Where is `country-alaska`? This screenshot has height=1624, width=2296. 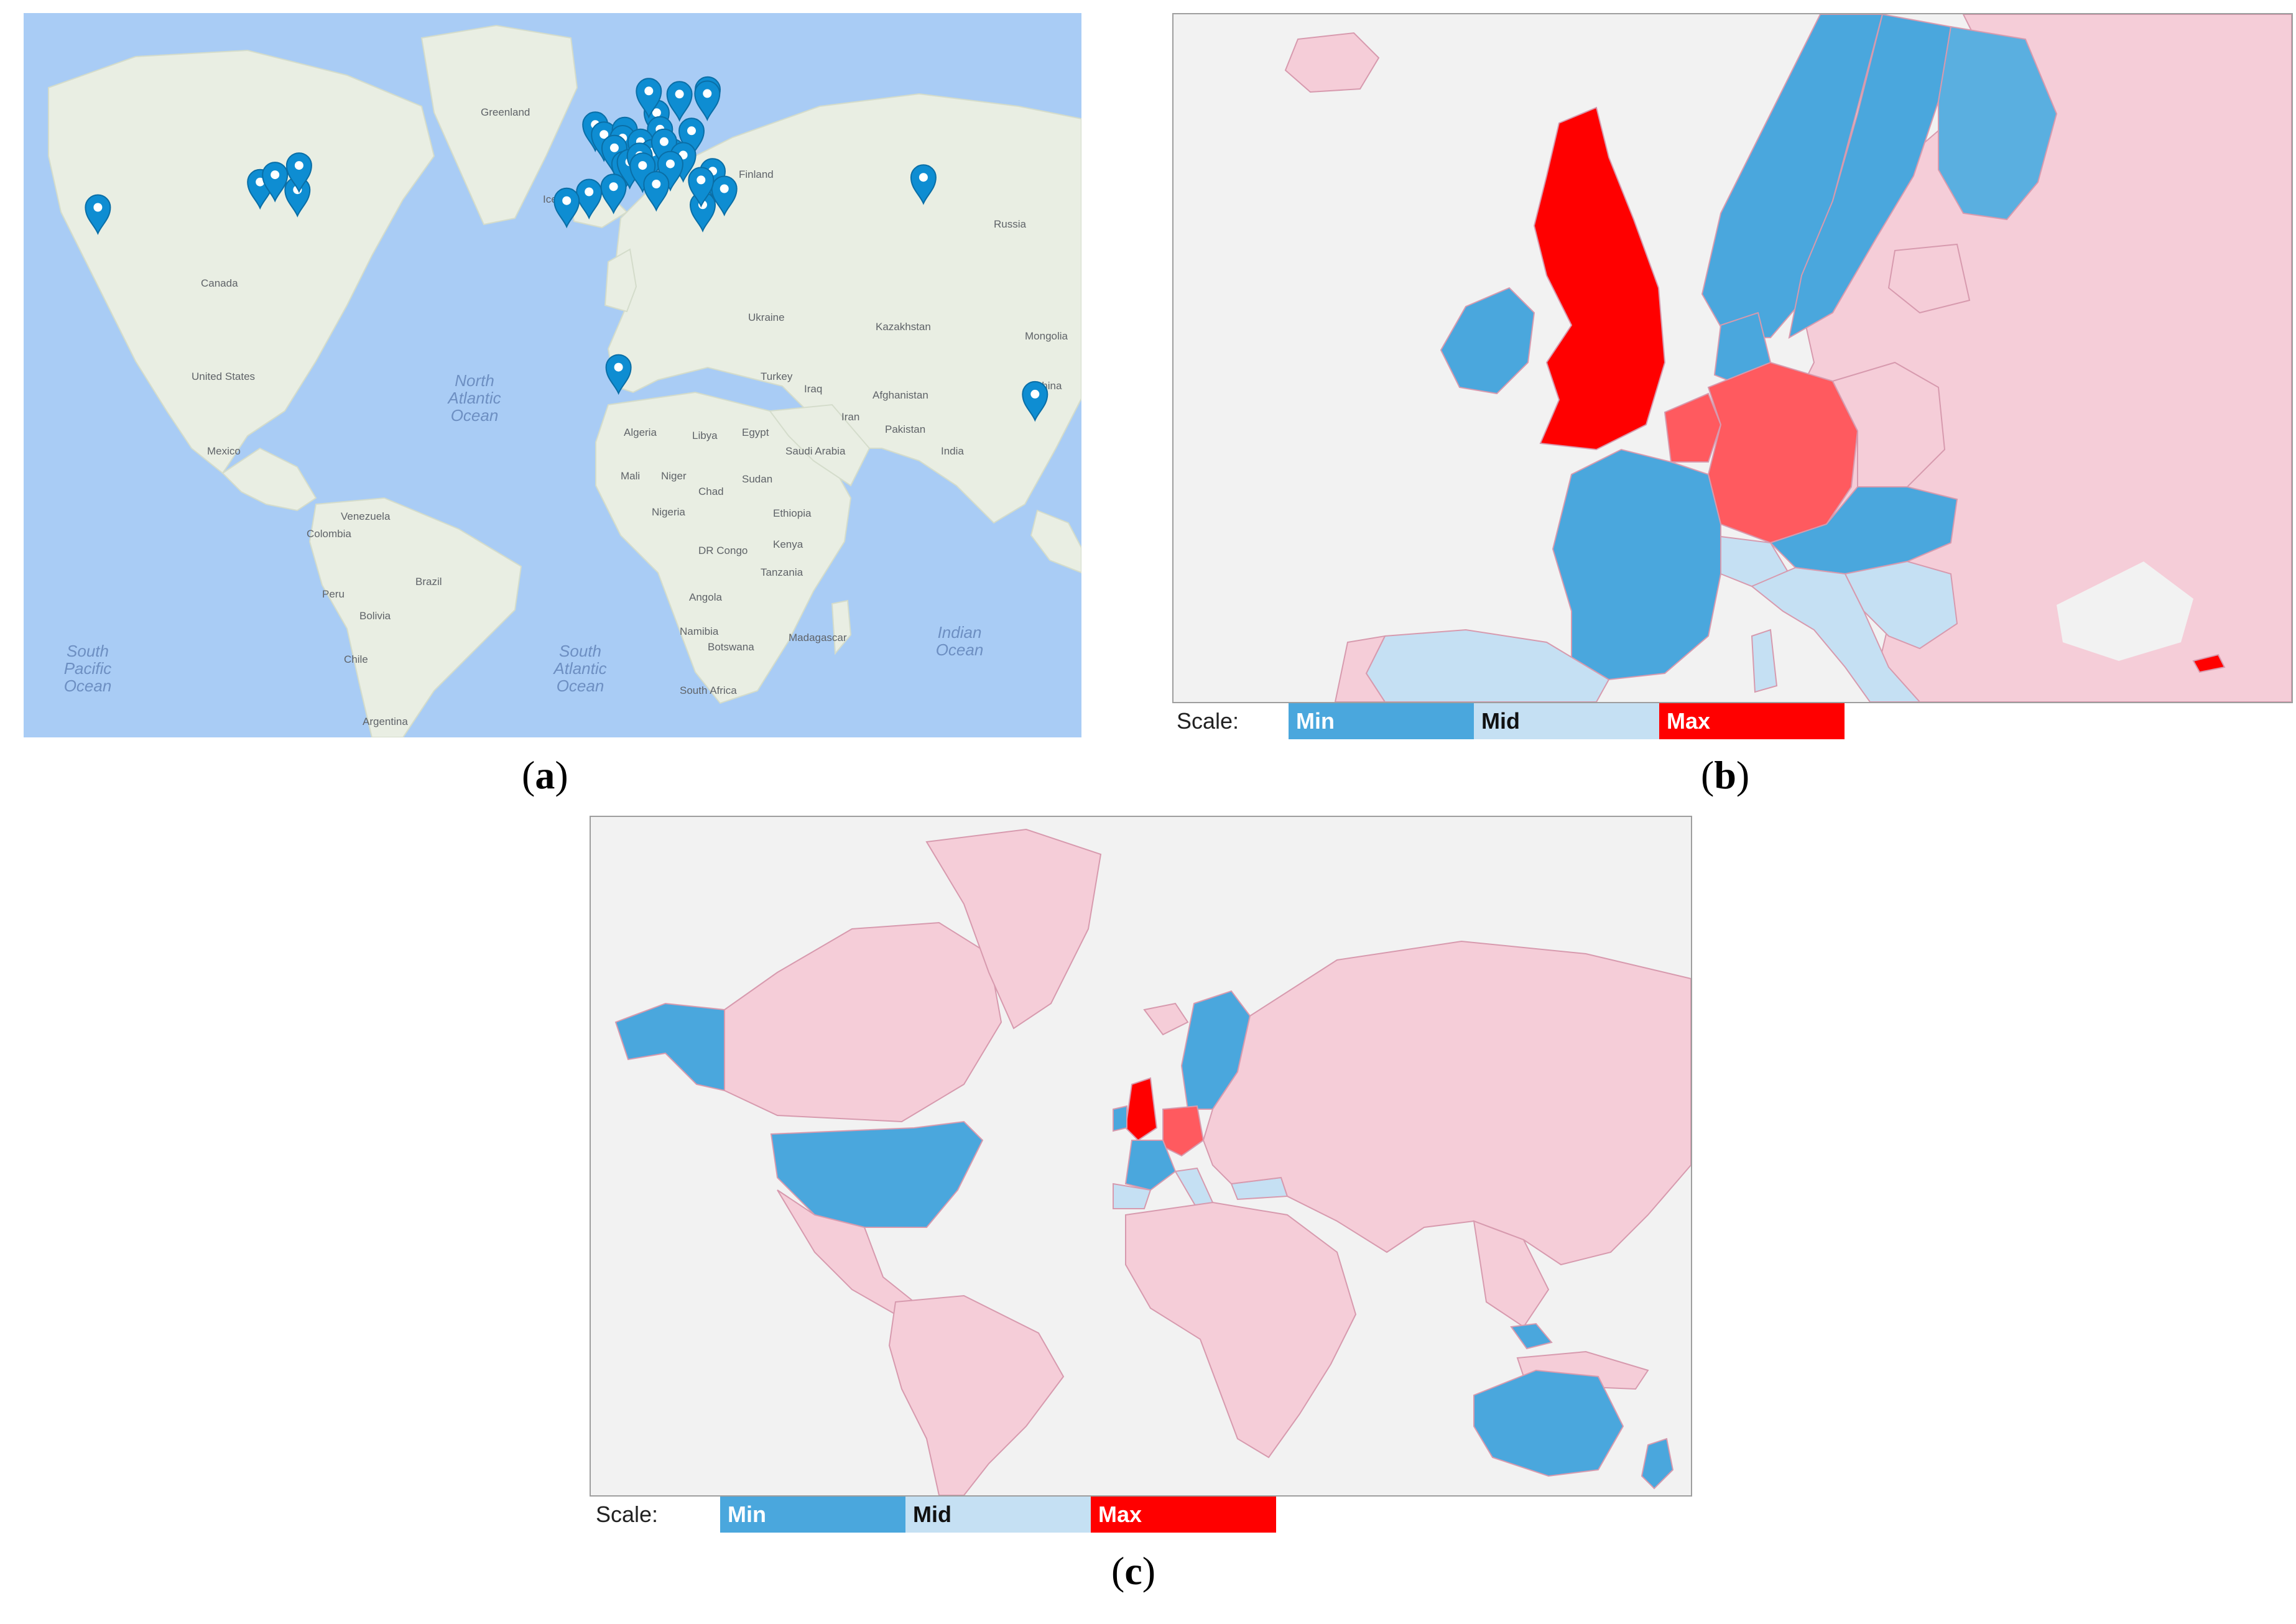 country-alaska is located at coordinates (669, 1047).